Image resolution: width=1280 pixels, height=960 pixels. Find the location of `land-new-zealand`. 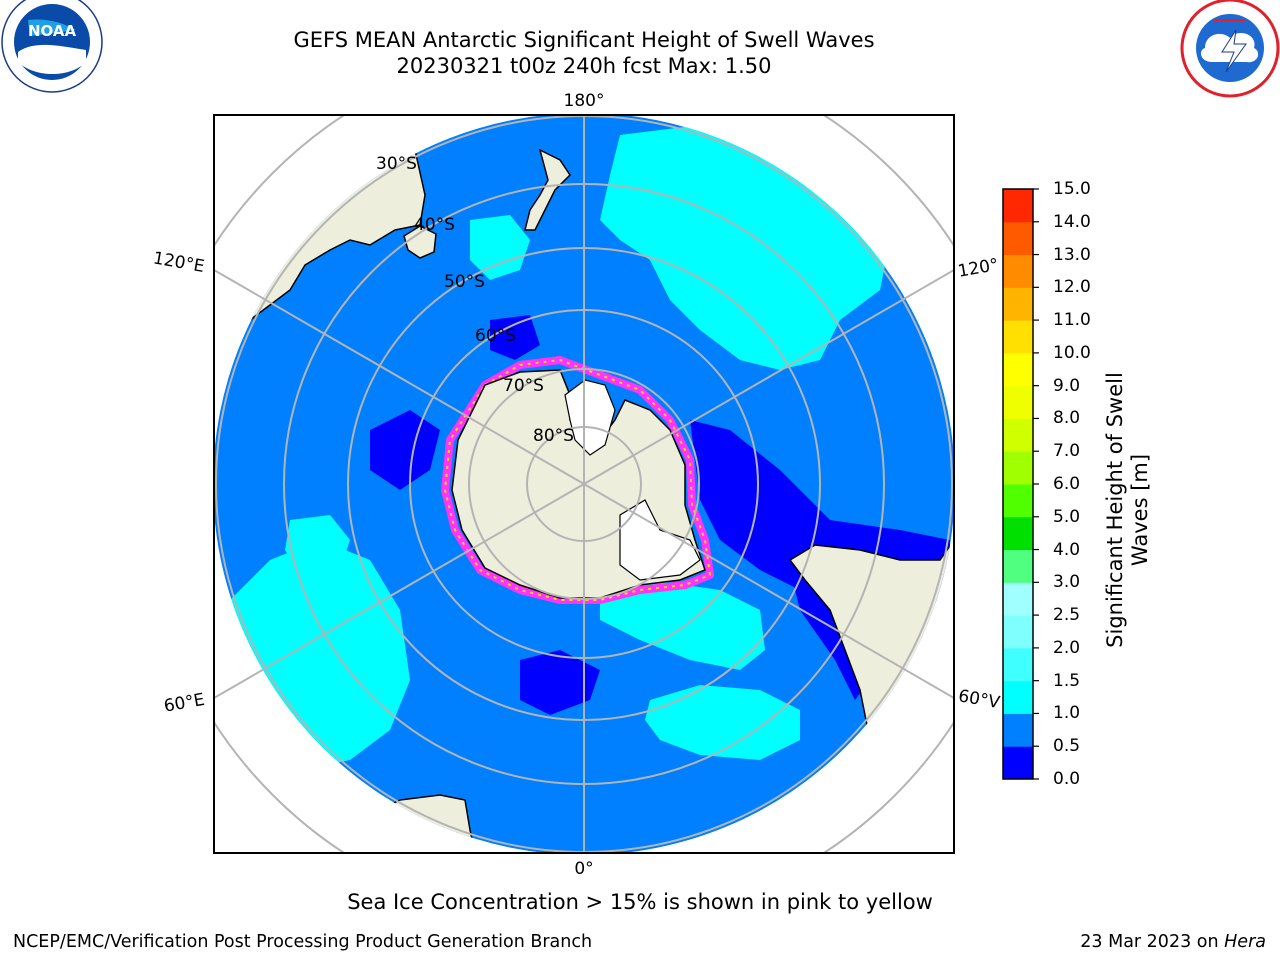

land-new-zealand is located at coordinates (547, 189).